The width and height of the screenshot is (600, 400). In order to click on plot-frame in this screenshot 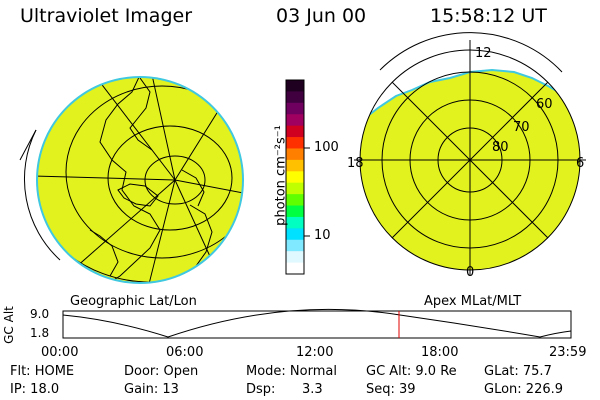, I will do `click(317, 324)`.